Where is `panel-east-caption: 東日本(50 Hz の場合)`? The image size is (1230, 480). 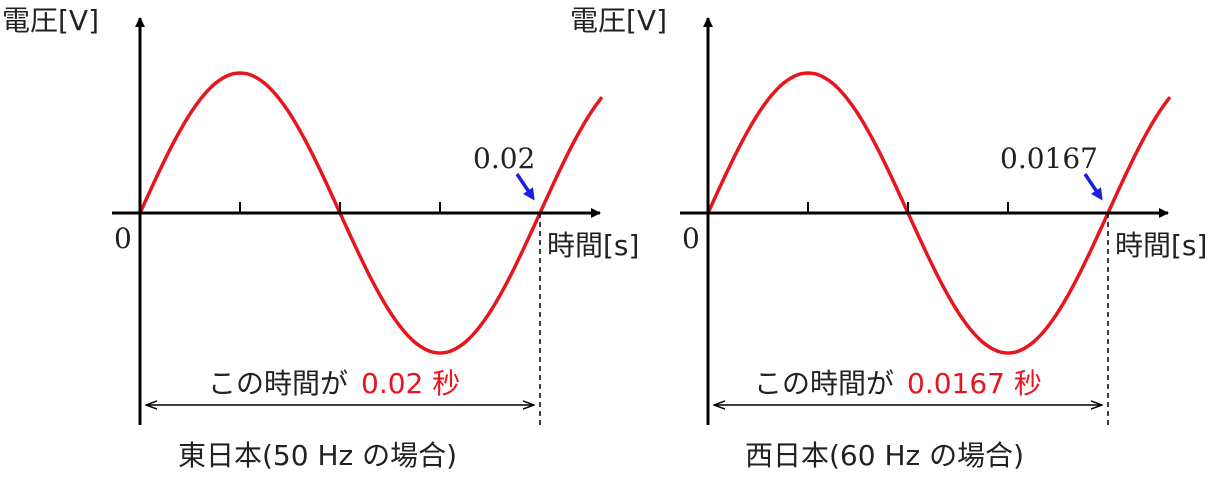 panel-east-caption: 東日本(50 Hz の場合) is located at coordinates (317, 455).